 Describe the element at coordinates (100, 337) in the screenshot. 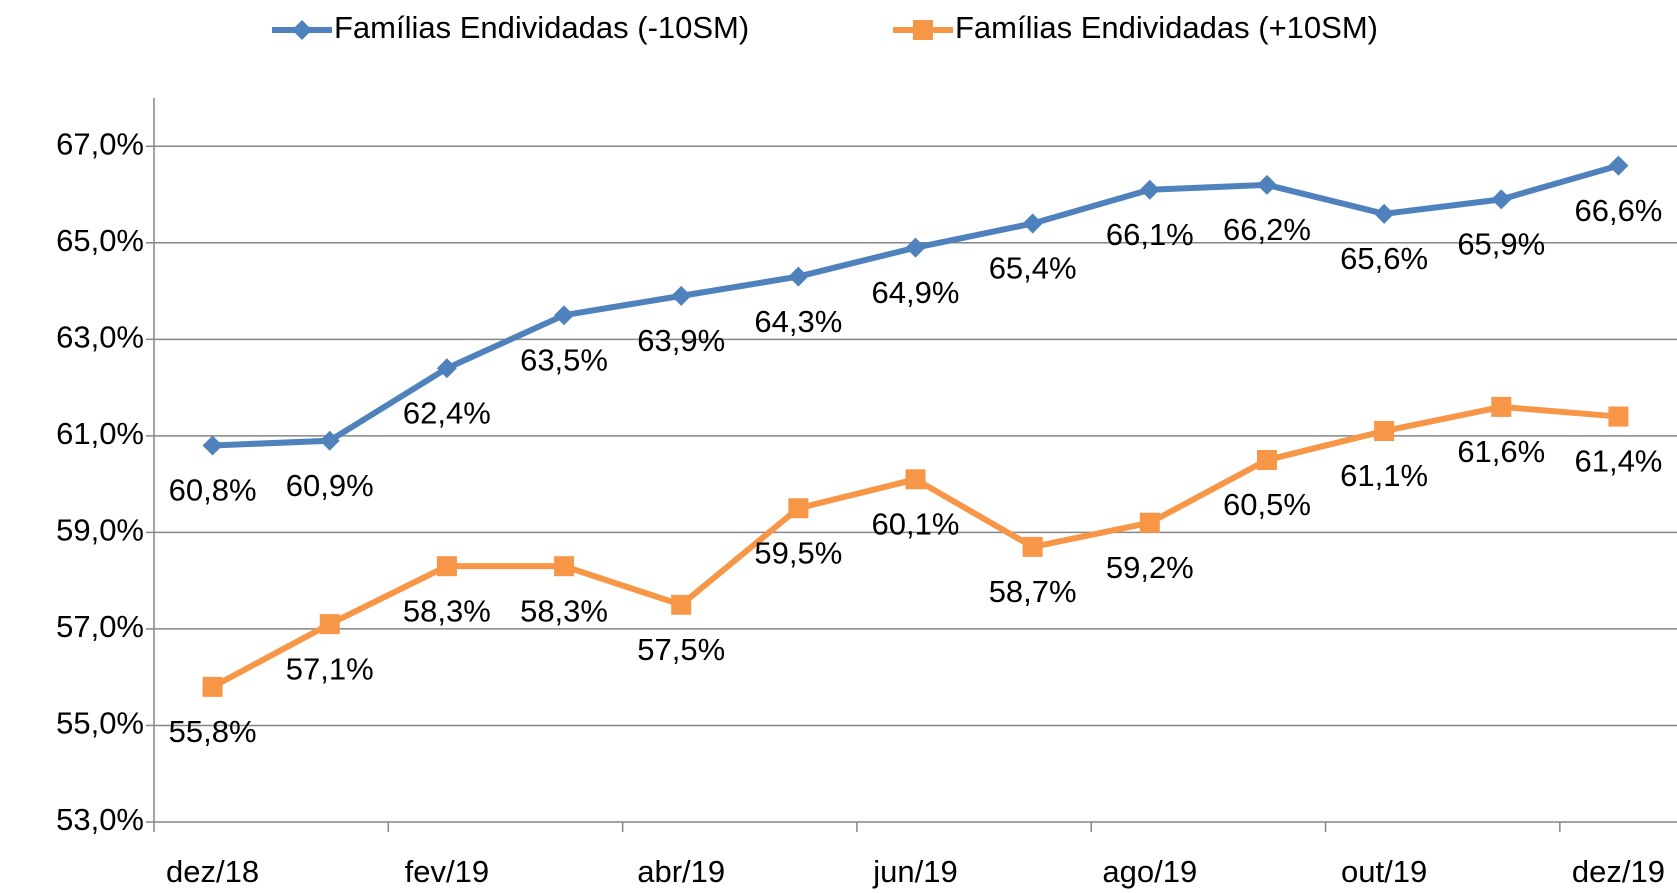

I see `y-tick-label: 63,0%` at that location.